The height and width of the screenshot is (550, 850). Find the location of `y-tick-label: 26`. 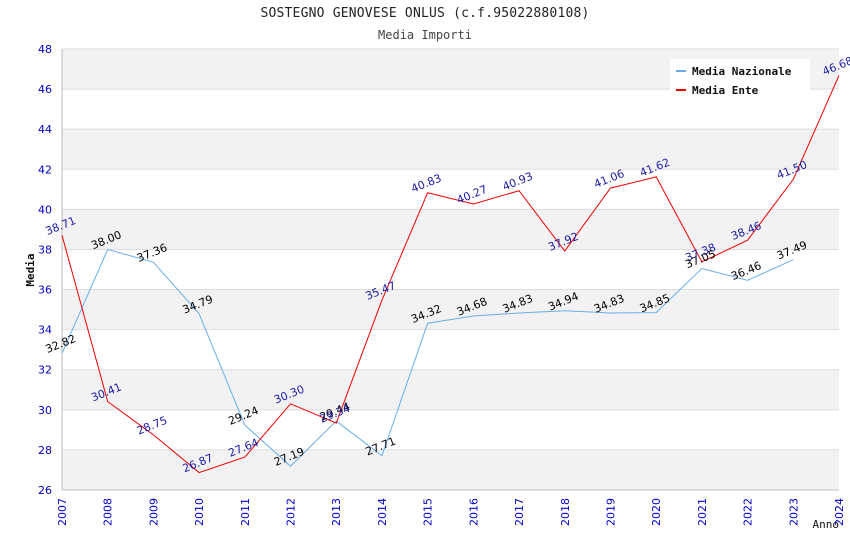

y-tick-label: 26 is located at coordinates (45, 490).